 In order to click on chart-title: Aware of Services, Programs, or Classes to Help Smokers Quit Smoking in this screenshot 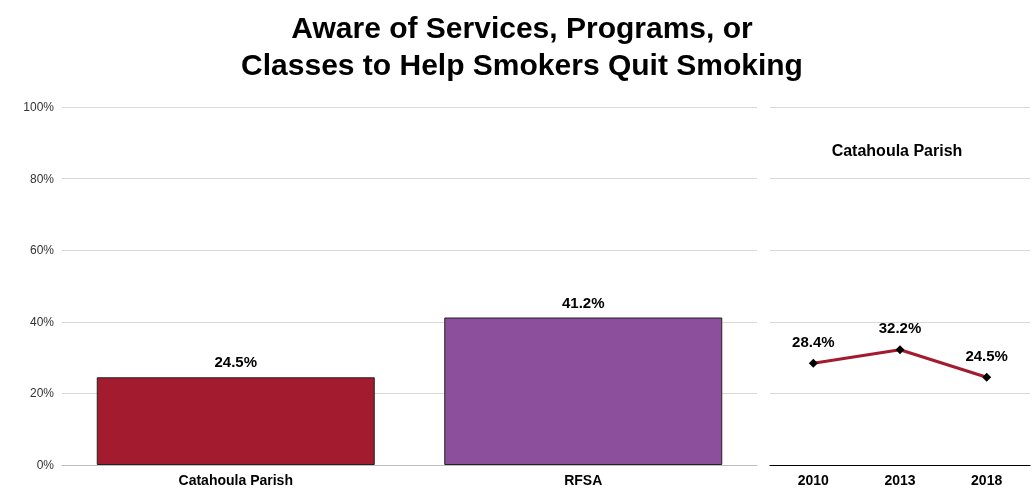, I will do `click(522, 46)`.